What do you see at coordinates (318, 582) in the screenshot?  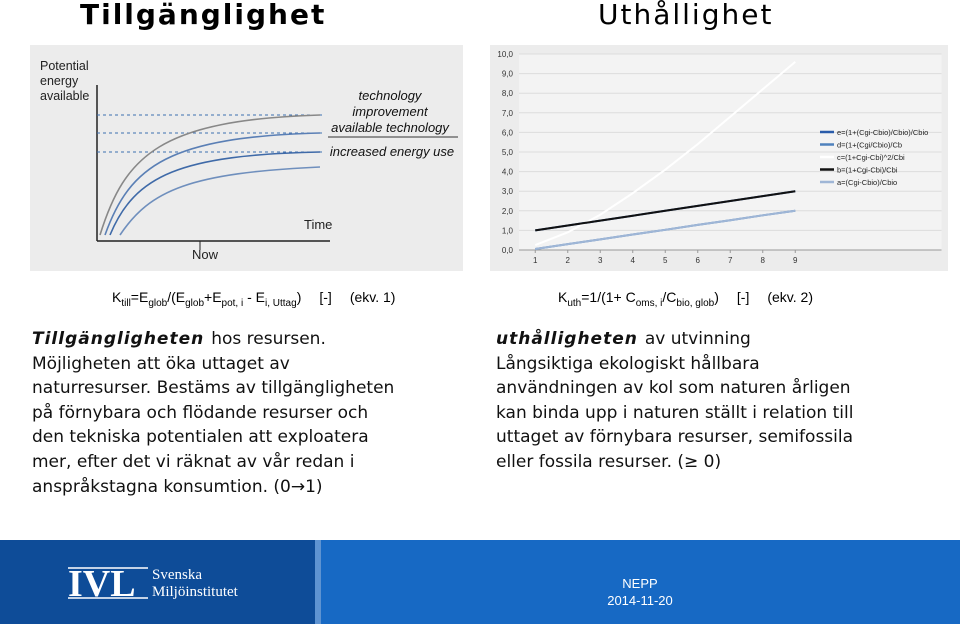 I see `footer-sep` at bounding box center [318, 582].